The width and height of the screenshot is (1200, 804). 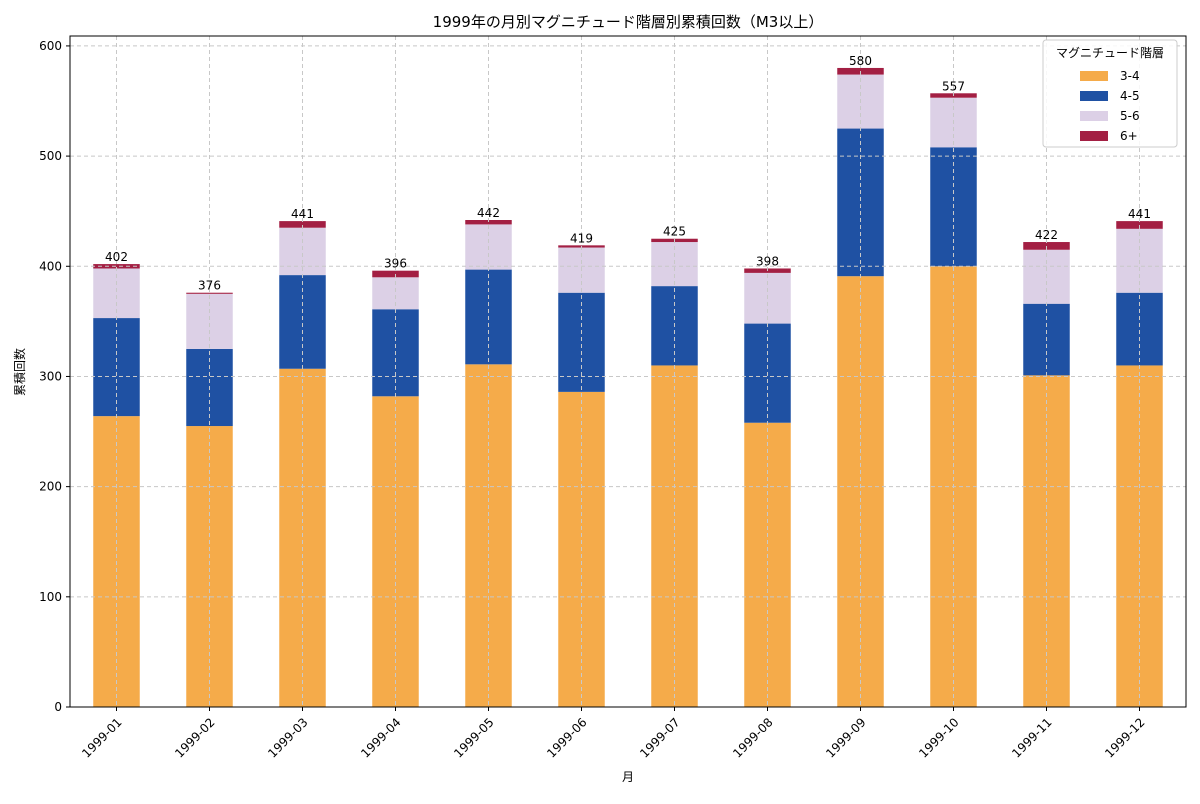 What do you see at coordinates (953, 86) in the screenshot?
I see `total-label: 557` at bounding box center [953, 86].